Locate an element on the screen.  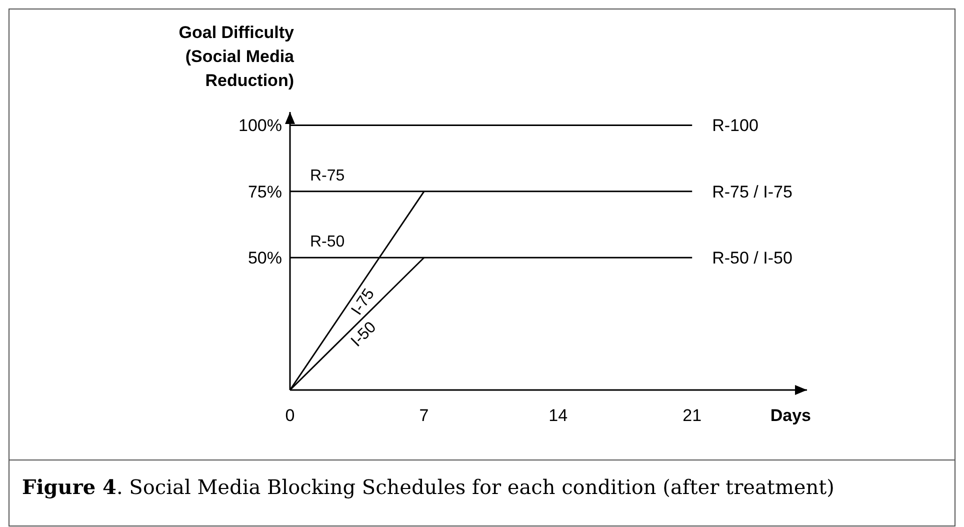
series-label: R-50 is located at coordinates (327, 242).